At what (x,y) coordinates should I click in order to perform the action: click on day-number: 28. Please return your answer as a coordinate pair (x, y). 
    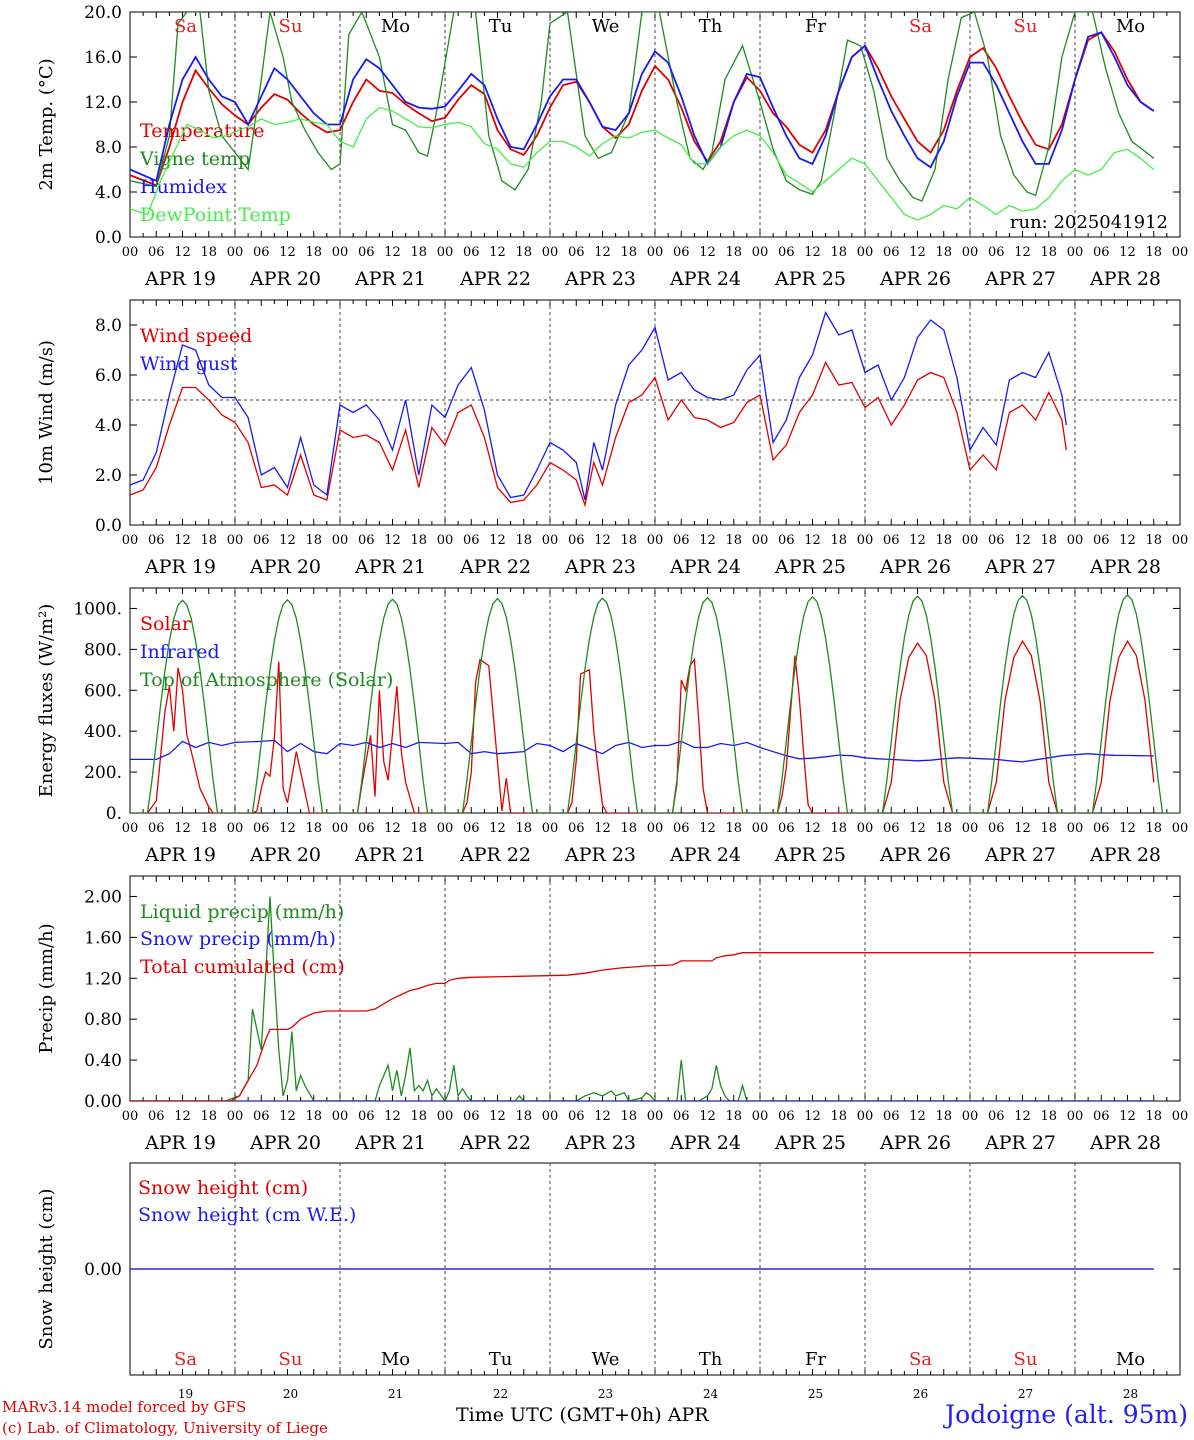
    Looking at the image, I should click on (1130, 1394).